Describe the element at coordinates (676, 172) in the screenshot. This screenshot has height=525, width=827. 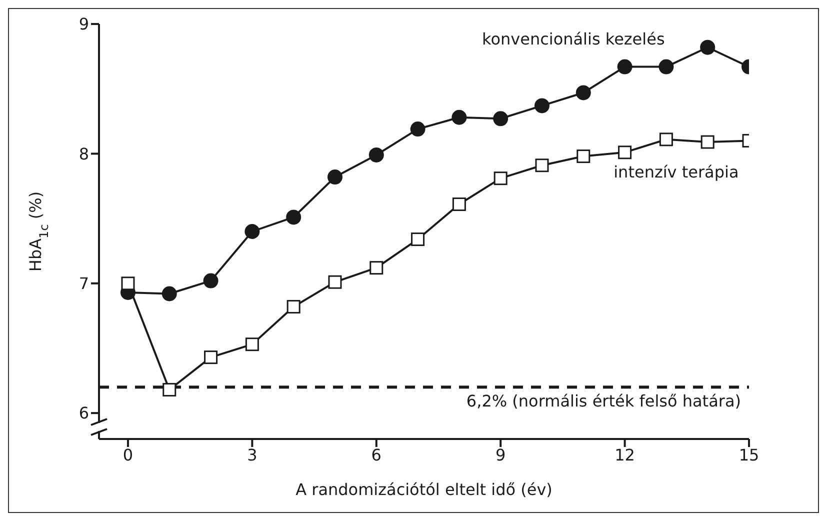
I see `series-label: intenzív terápia` at that location.